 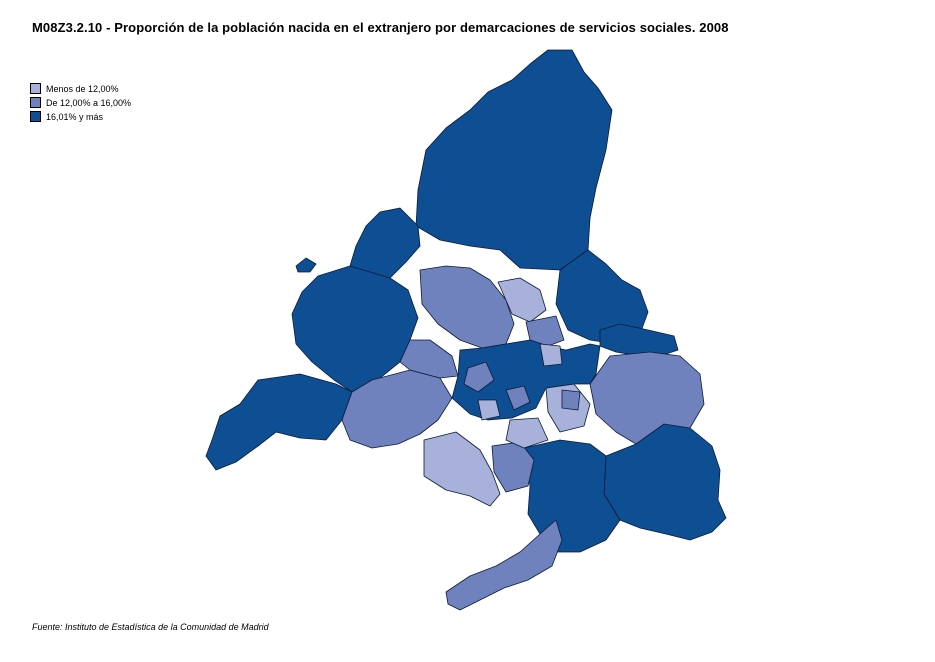 I want to click on region-northeast, so click(x=602, y=297).